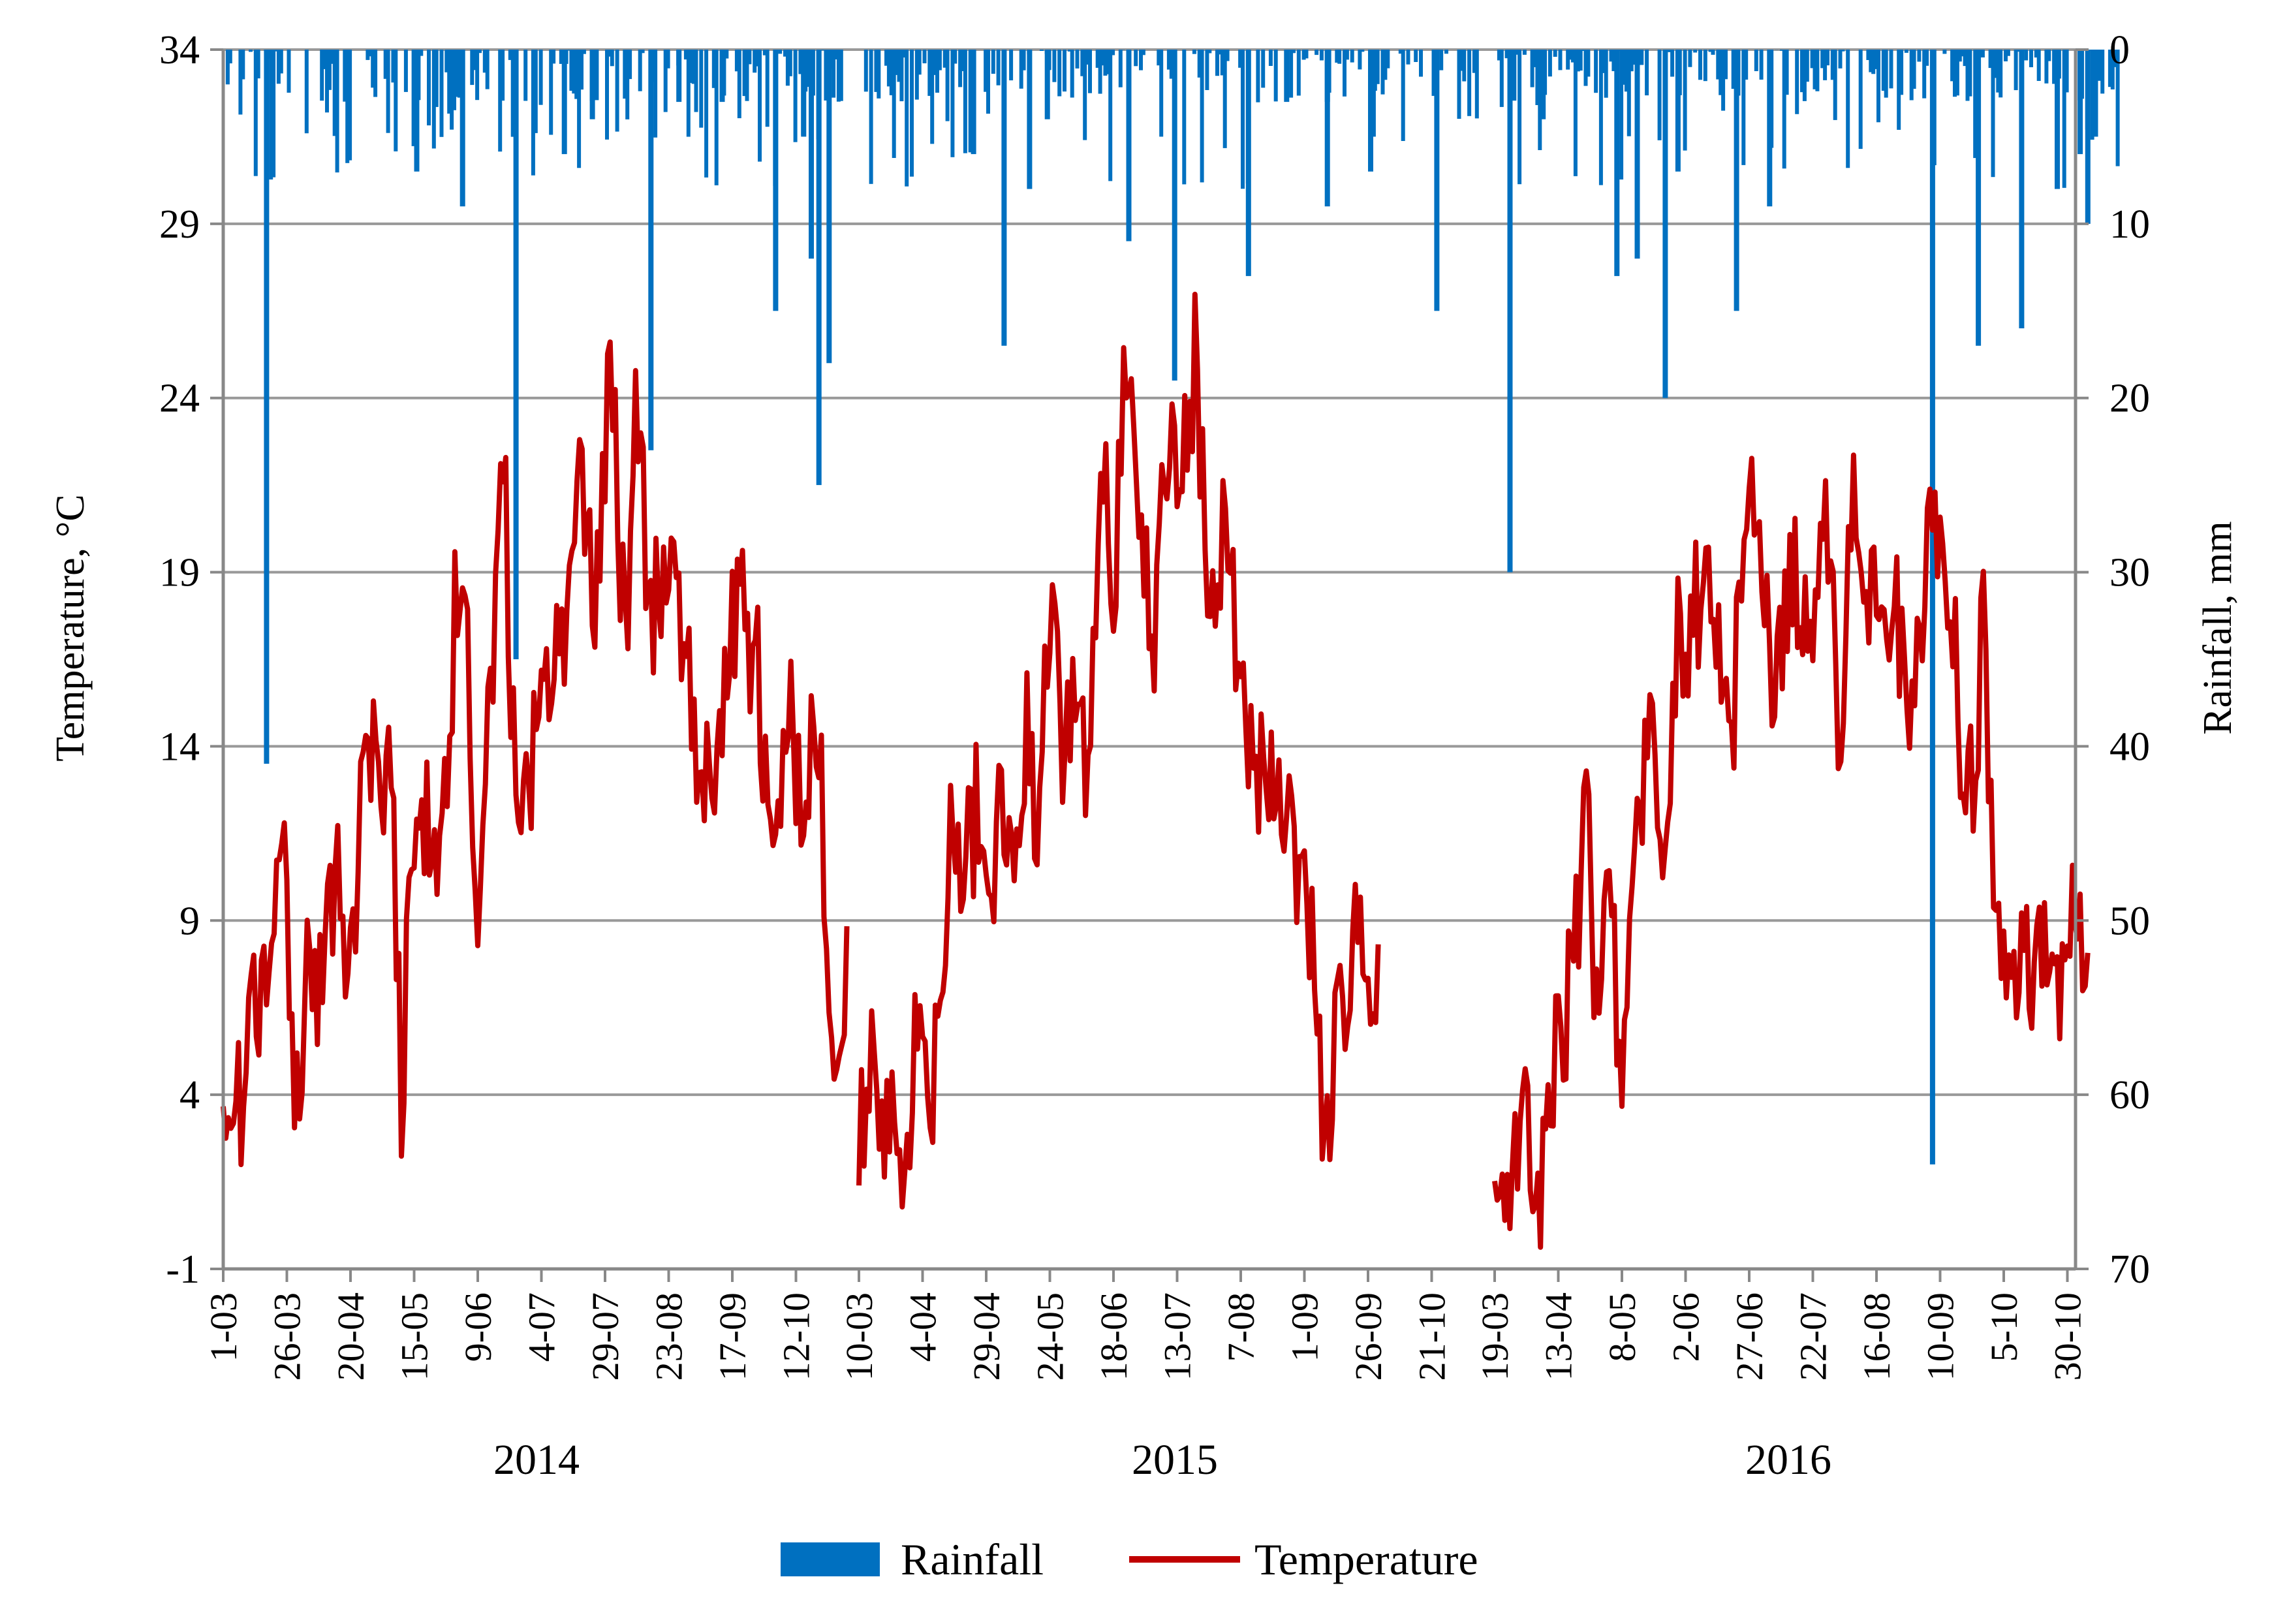 Image resolution: width=2272 pixels, height=1624 pixels. Describe the element at coordinates (1749, 1337) in the screenshot. I see `x-tick-label: 27-06` at that location.